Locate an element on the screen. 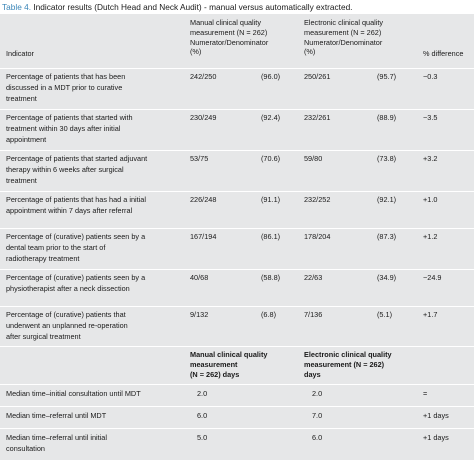 This screenshot has height=460, width=474. indicator-line: Median time–referral until MDT is located at coordinates (56, 415).